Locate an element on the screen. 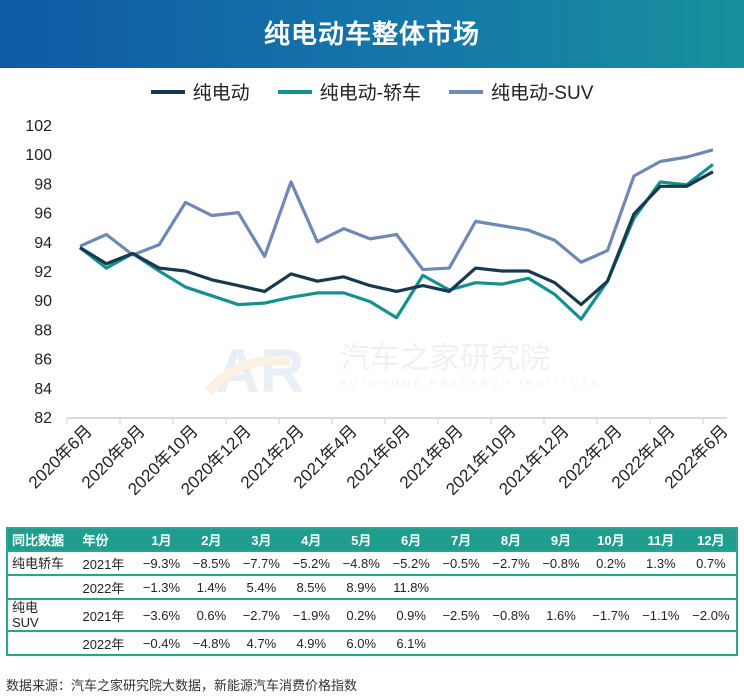 This screenshot has width=744, height=700. legend-item: 纯电动 is located at coordinates (200, 91).